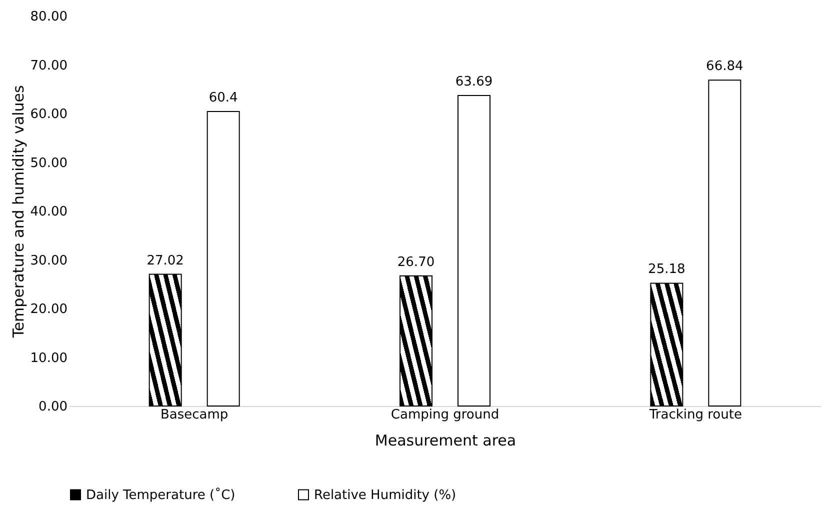 The width and height of the screenshot is (831, 512). What do you see at coordinates (223, 98) in the screenshot?
I see `data-label: 60.4` at bounding box center [223, 98].